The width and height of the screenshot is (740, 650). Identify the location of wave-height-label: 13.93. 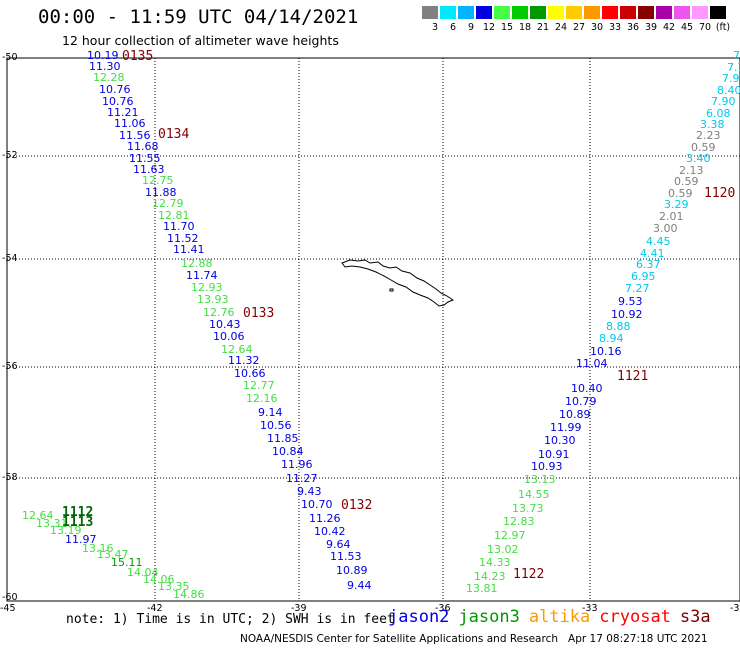
(213, 299).